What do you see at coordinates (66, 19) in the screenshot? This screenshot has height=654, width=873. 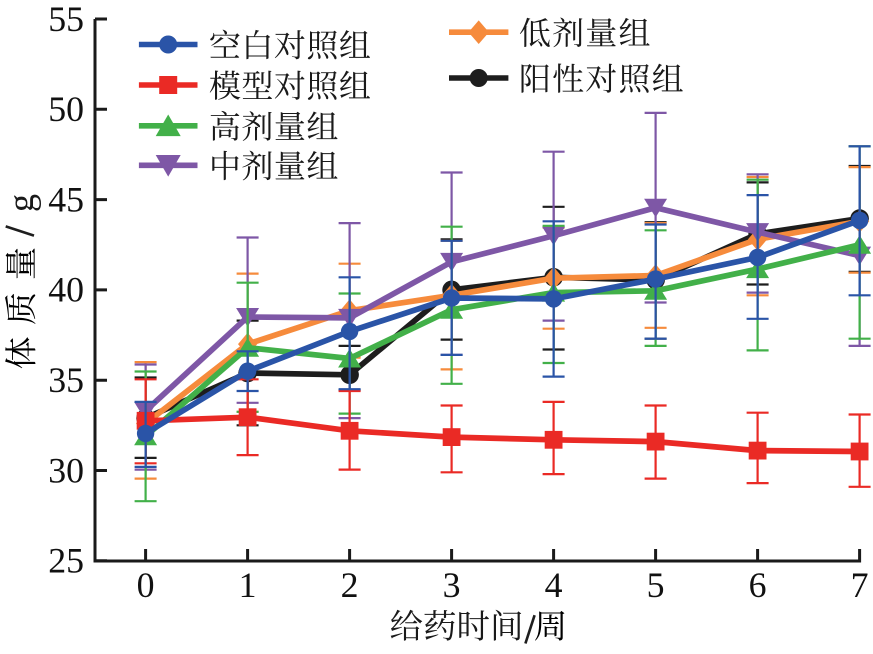 I see `svg-text: 55` at bounding box center [66, 19].